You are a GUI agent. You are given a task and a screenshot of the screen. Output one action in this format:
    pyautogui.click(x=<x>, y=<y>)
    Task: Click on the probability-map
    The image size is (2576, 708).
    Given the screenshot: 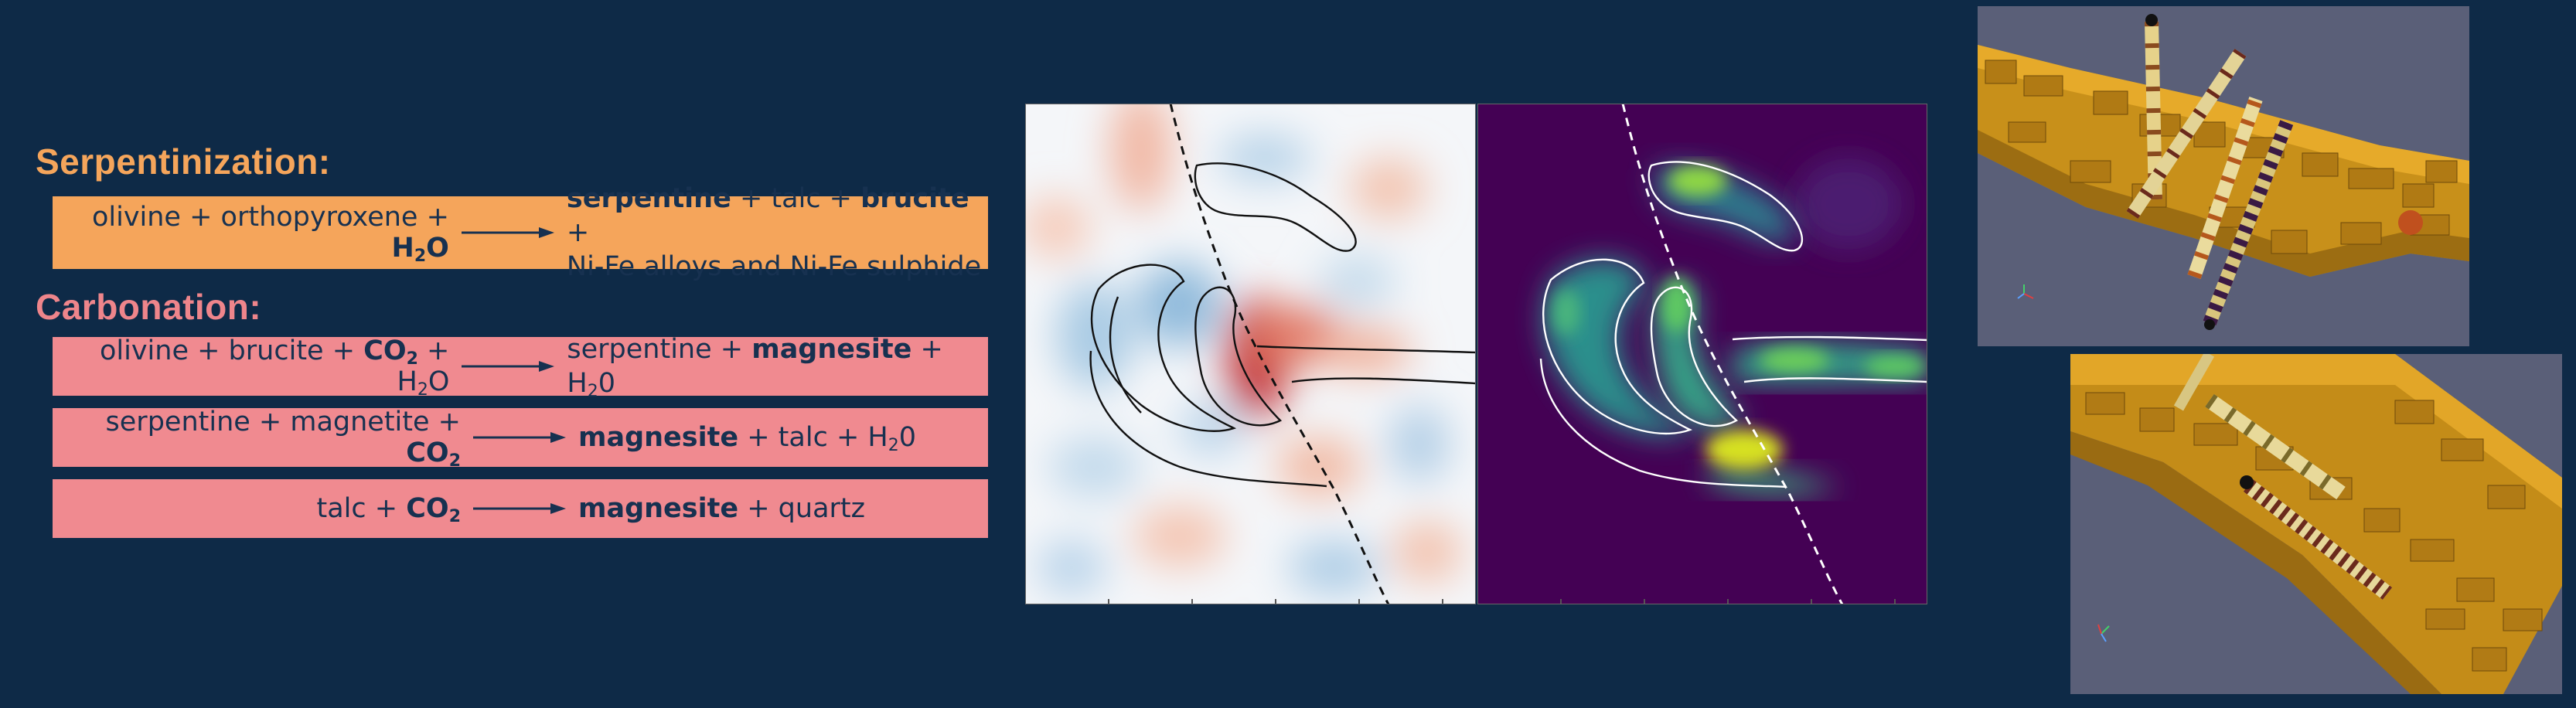 What is the action you would take?
    pyautogui.click(x=1702, y=354)
    